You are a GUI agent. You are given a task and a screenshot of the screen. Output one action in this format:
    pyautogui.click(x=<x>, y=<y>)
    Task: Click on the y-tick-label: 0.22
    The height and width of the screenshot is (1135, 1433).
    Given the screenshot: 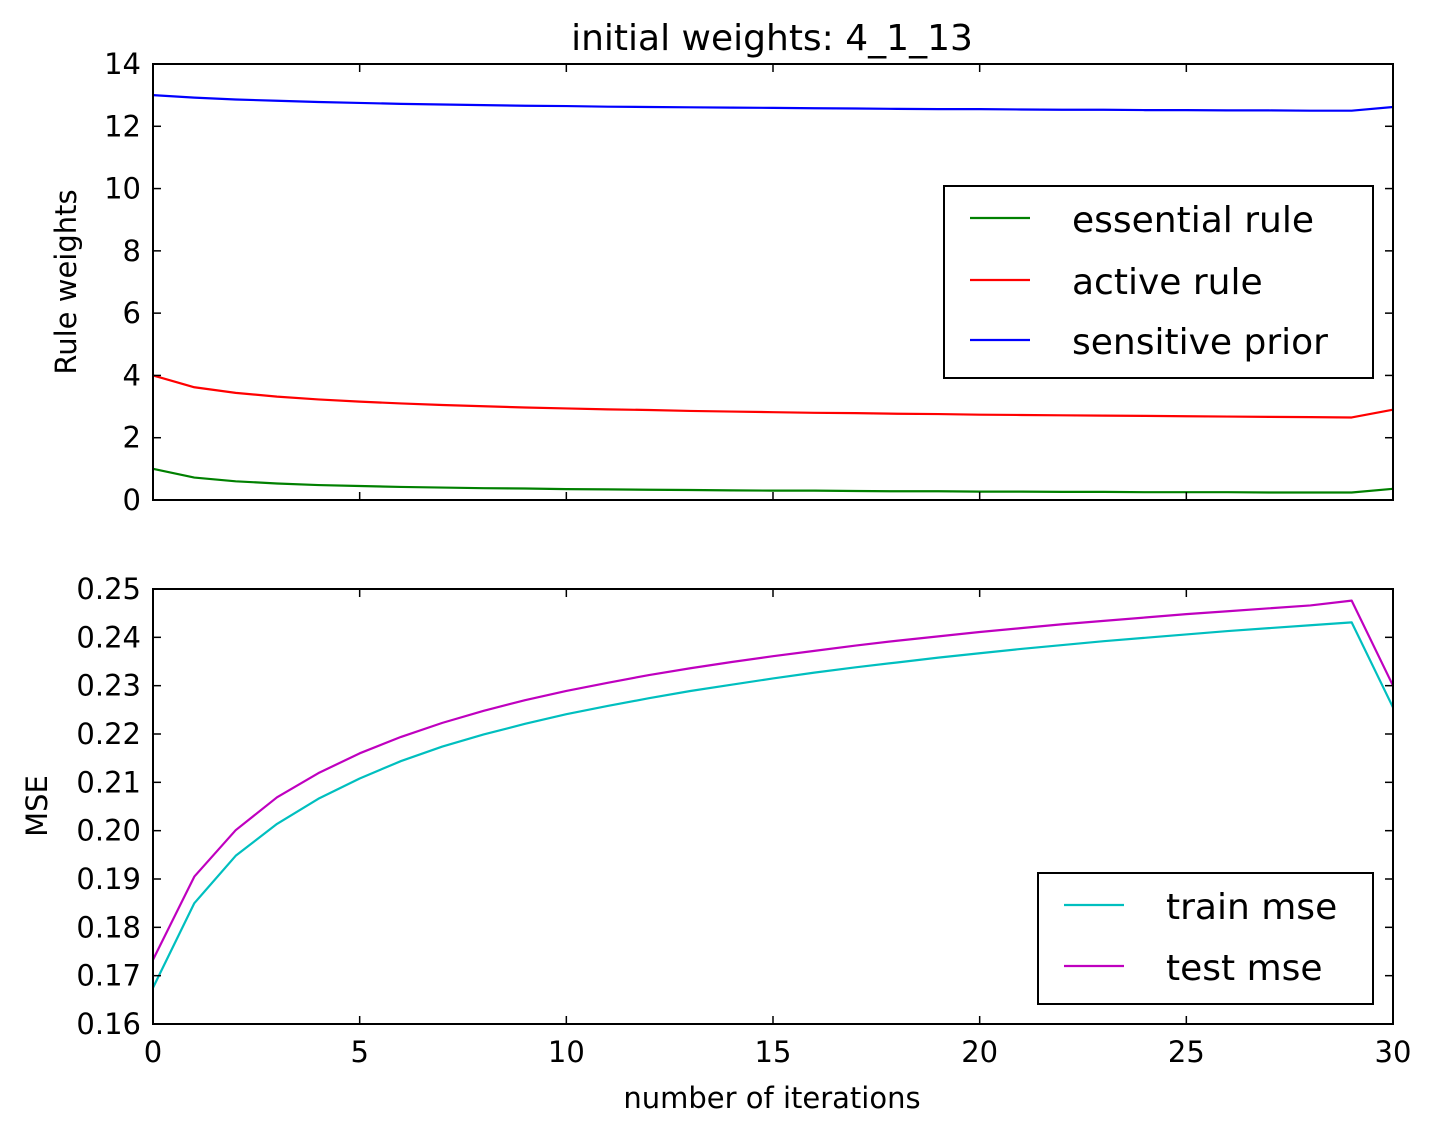 What is the action you would take?
    pyautogui.click(x=108, y=734)
    